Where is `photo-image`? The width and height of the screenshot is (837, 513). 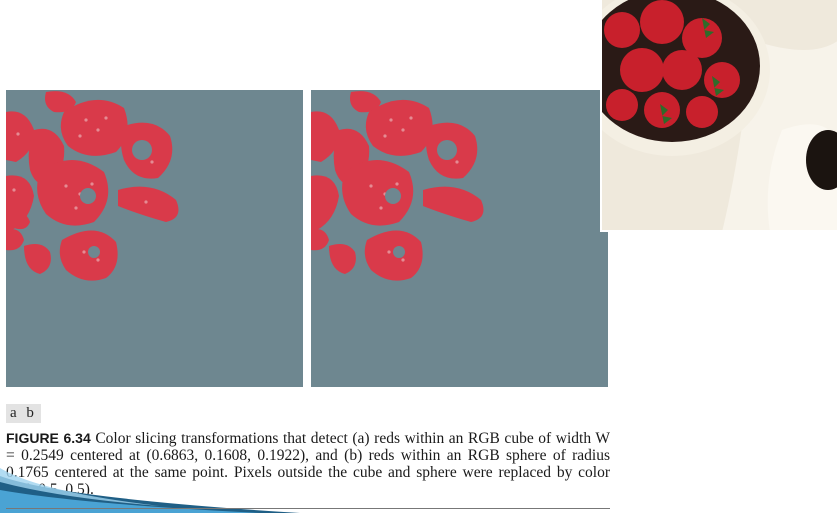 photo-image is located at coordinates (719, 115).